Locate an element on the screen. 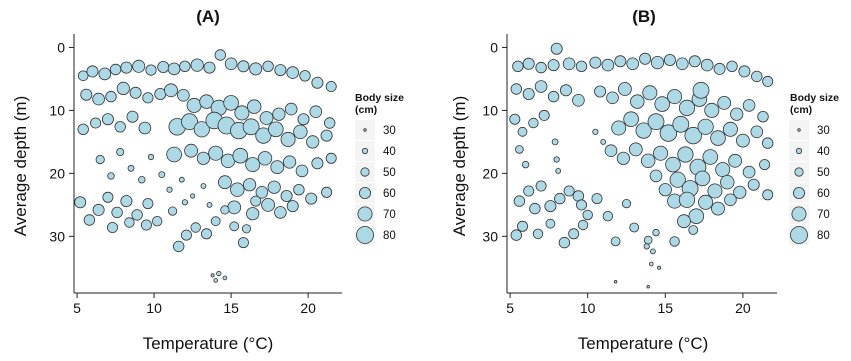  legend-title-line1: Body size is located at coordinates (379, 98).